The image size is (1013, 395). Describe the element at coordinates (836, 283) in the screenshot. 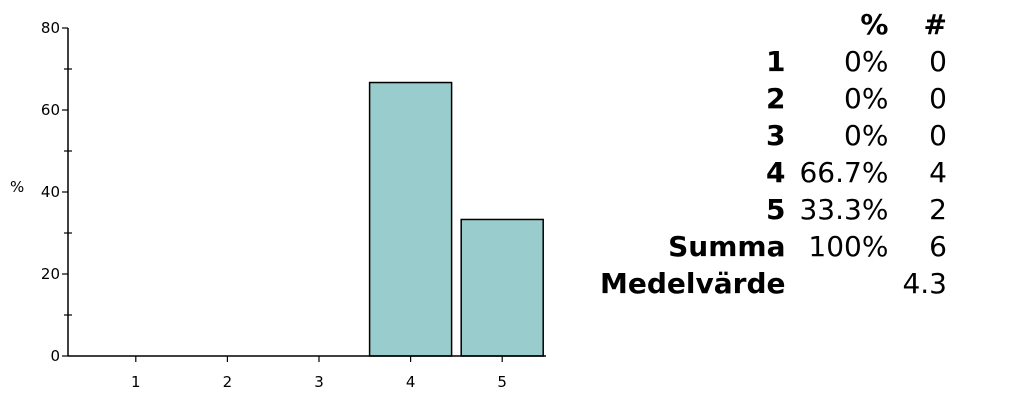

I see `row-percent` at that location.